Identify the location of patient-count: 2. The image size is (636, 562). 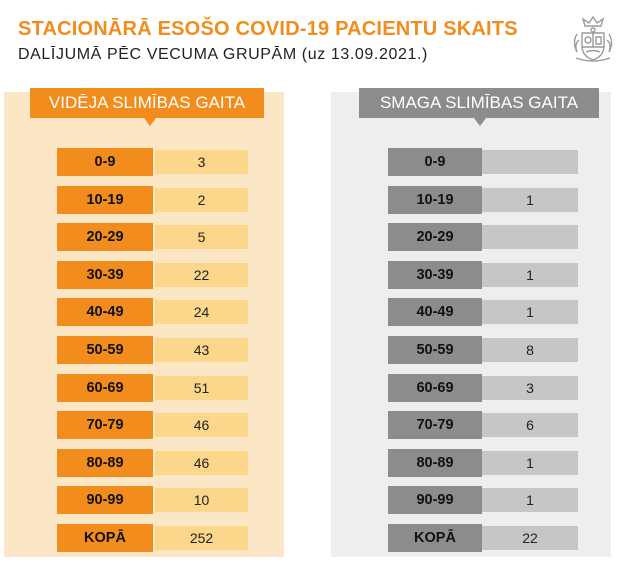
(201, 199).